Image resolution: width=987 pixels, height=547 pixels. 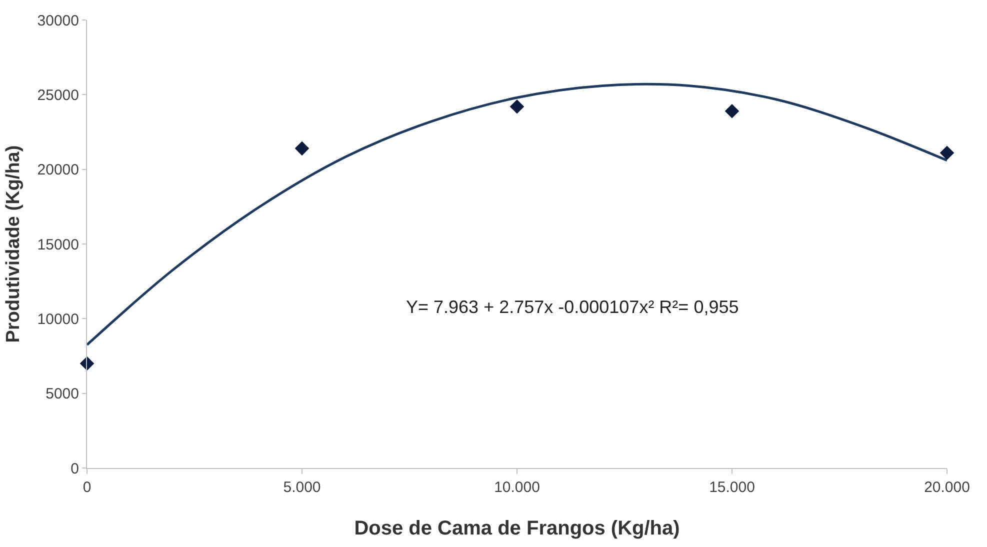 What do you see at coordinates (58, 245) in the screenshot?
I see `y-tick-label: 15000` at bounding box center [58, 245].